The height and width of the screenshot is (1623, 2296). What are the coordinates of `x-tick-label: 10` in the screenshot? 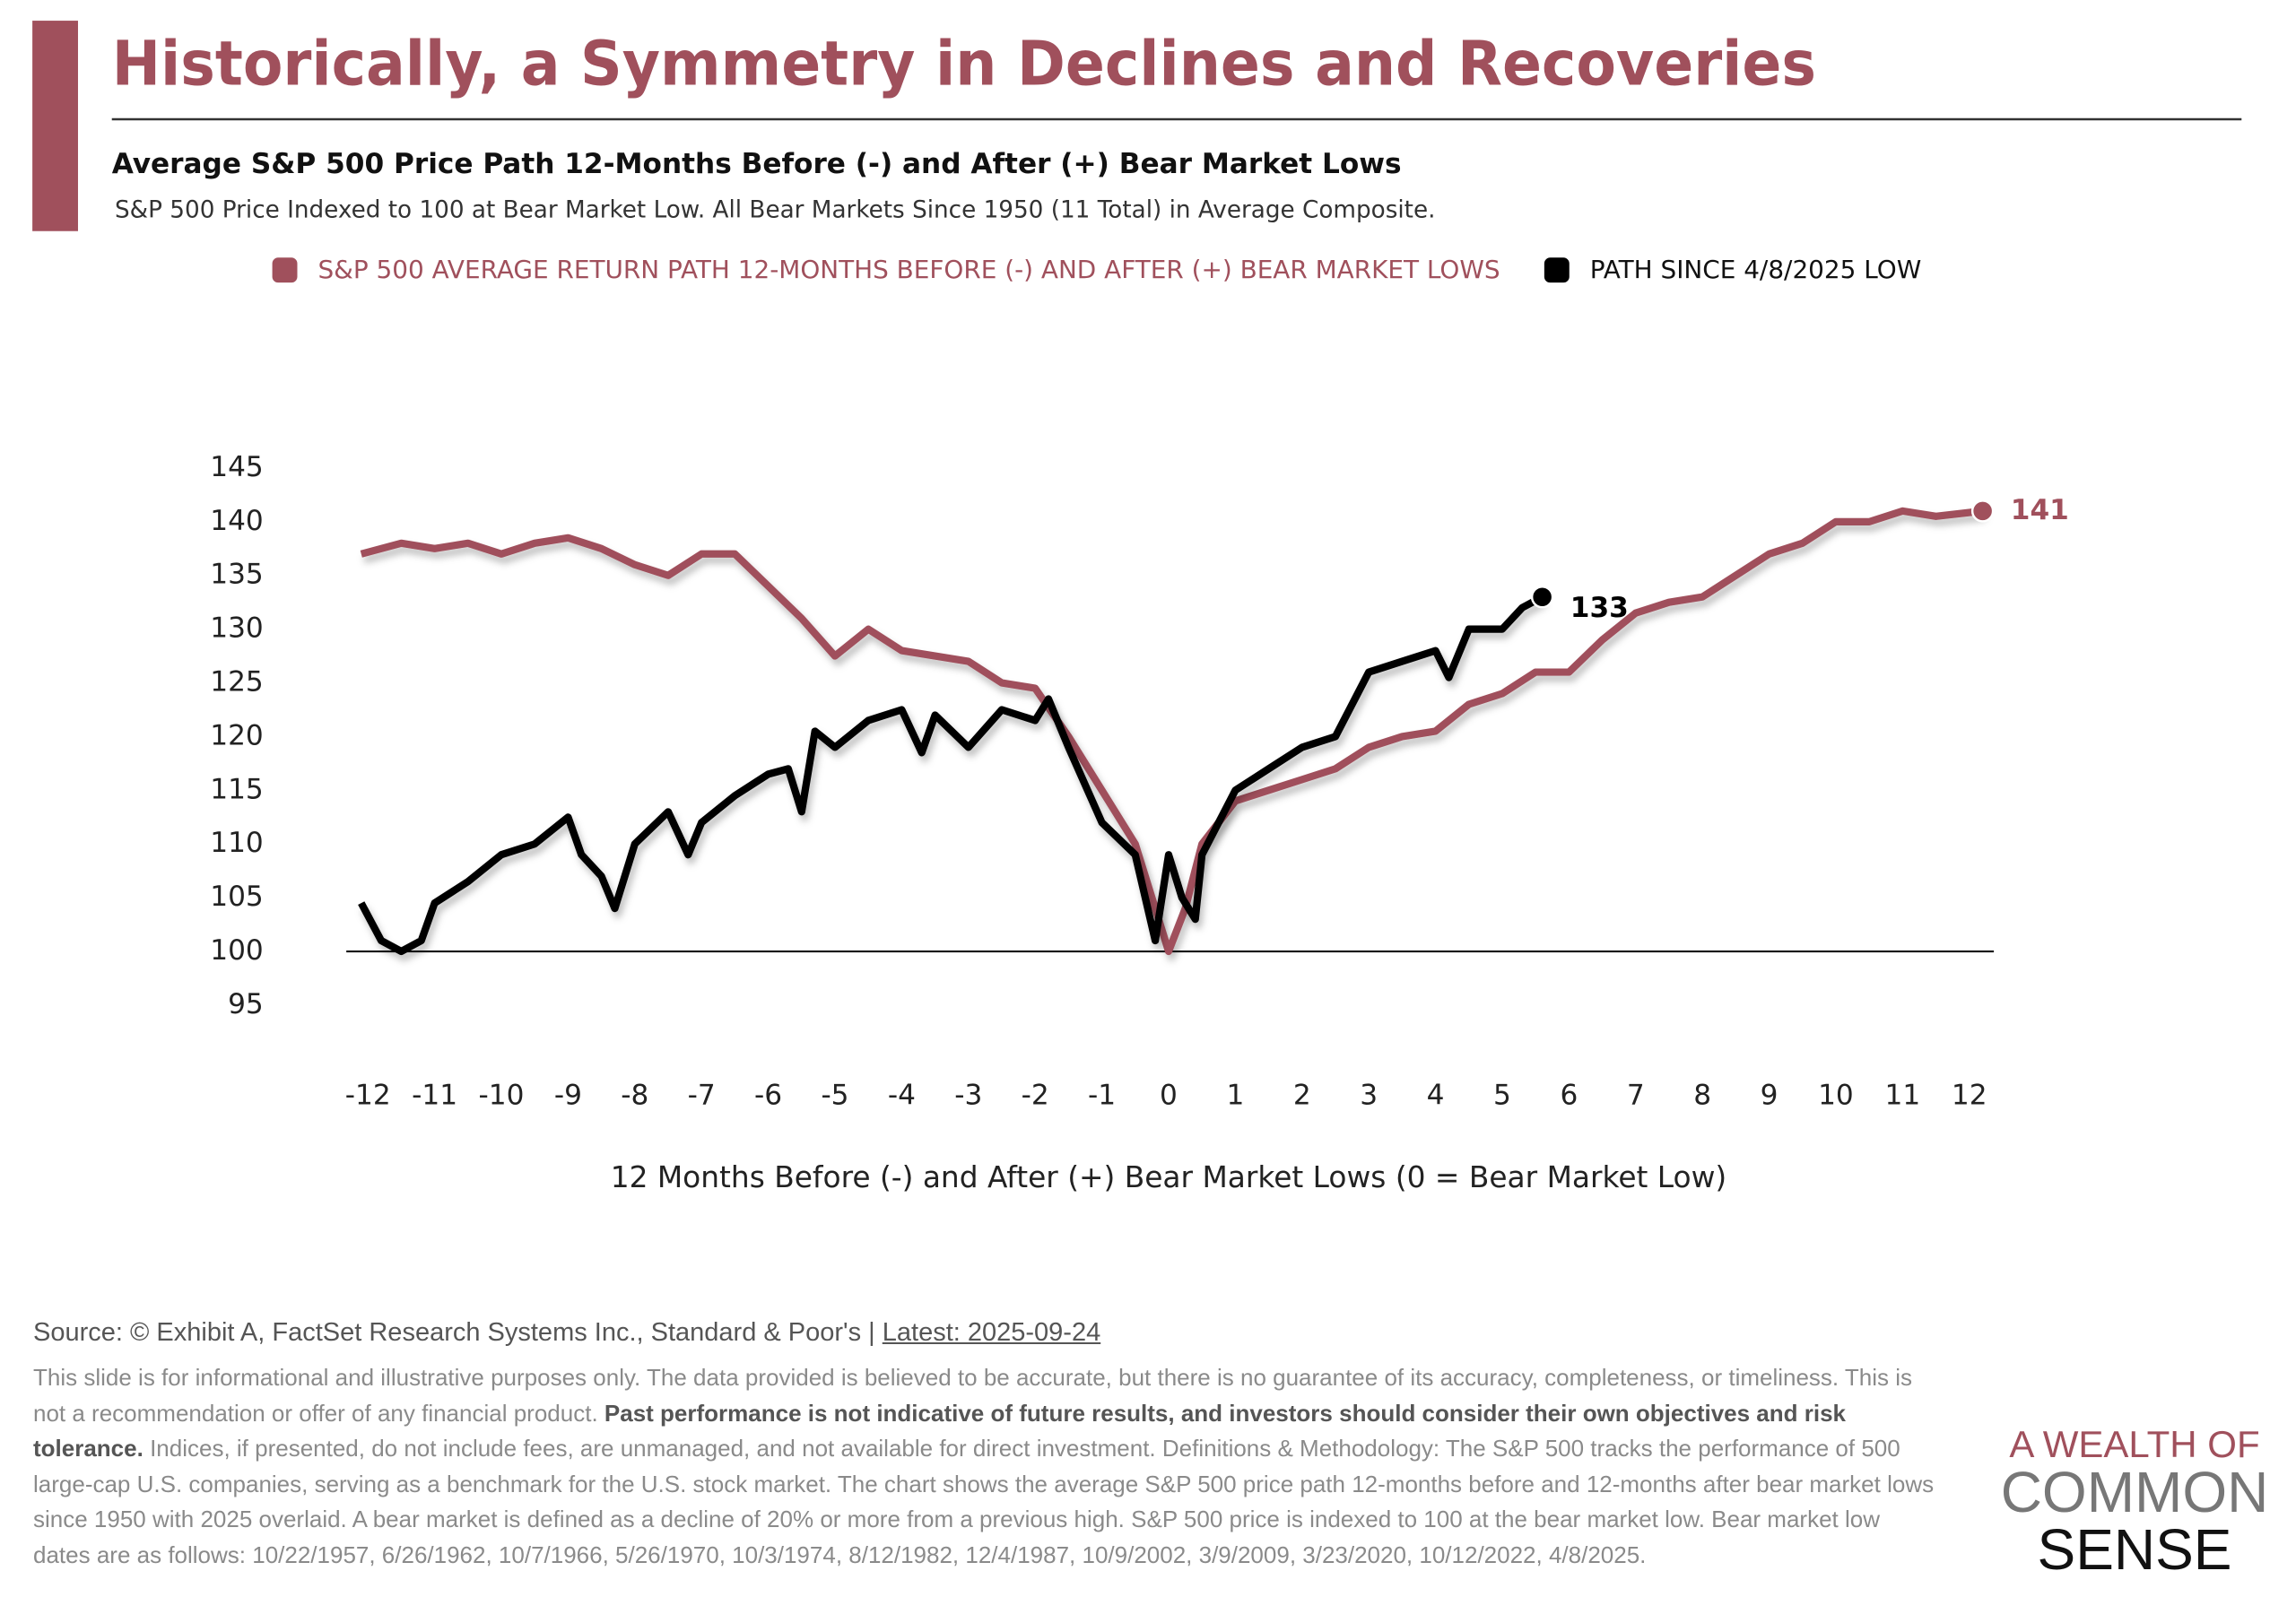 It's located at (1836, 1096).